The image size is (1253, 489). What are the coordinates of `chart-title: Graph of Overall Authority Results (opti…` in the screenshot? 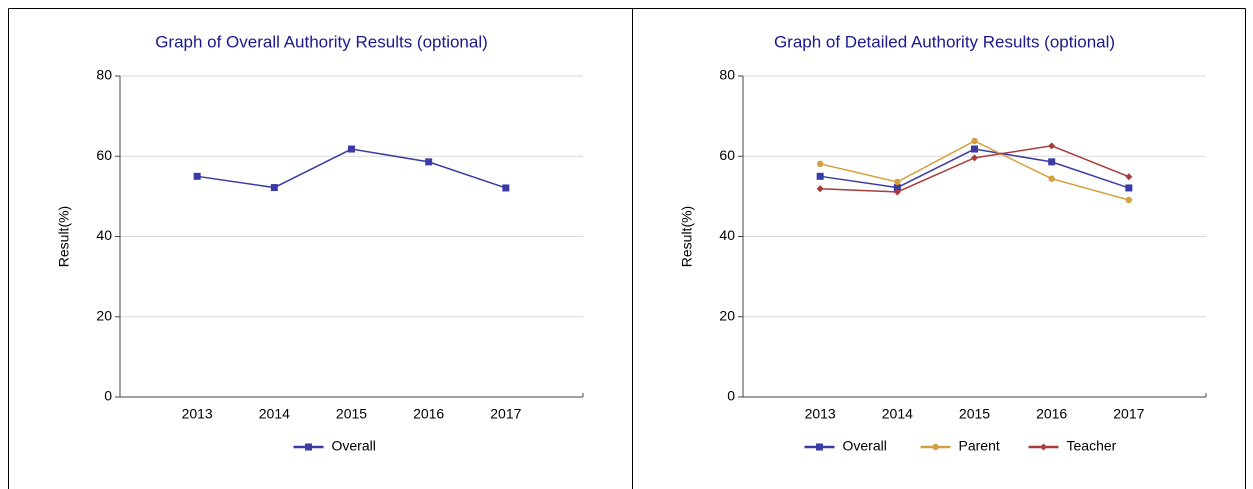 It's located at (321, 41).